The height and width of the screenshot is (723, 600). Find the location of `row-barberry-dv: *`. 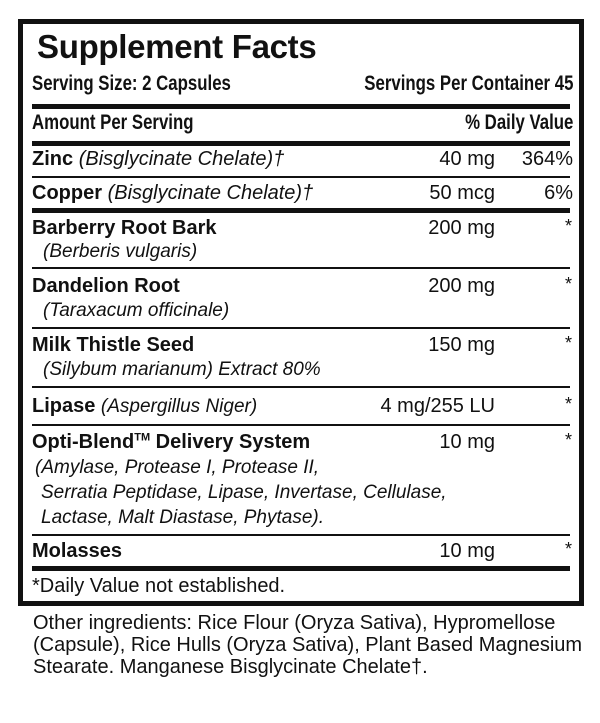

row-barberry-dv: * is located at coordinates (568, 226).